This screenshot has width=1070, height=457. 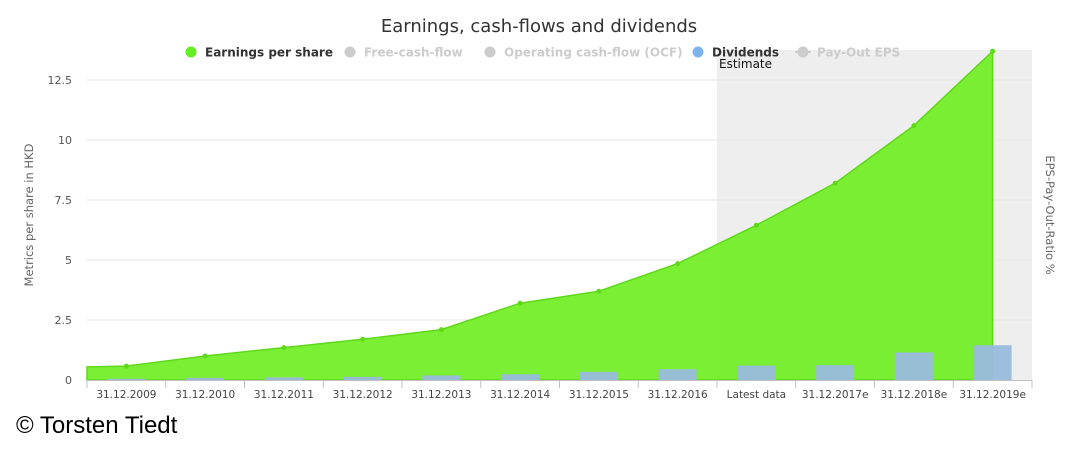 I want to click on estimate-label: Estimate, so click(x=745, y=64).